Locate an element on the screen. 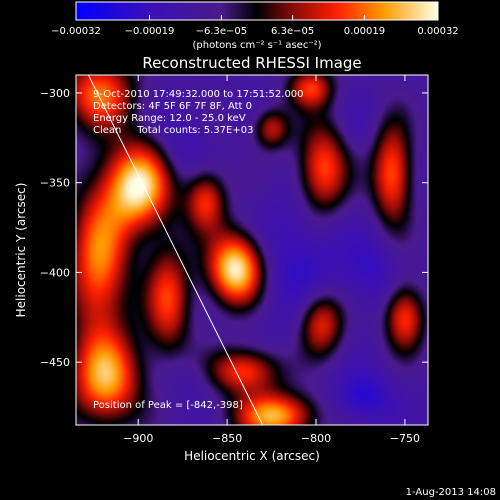  x-tick-label: −900 is located at coordinates (138, 438).